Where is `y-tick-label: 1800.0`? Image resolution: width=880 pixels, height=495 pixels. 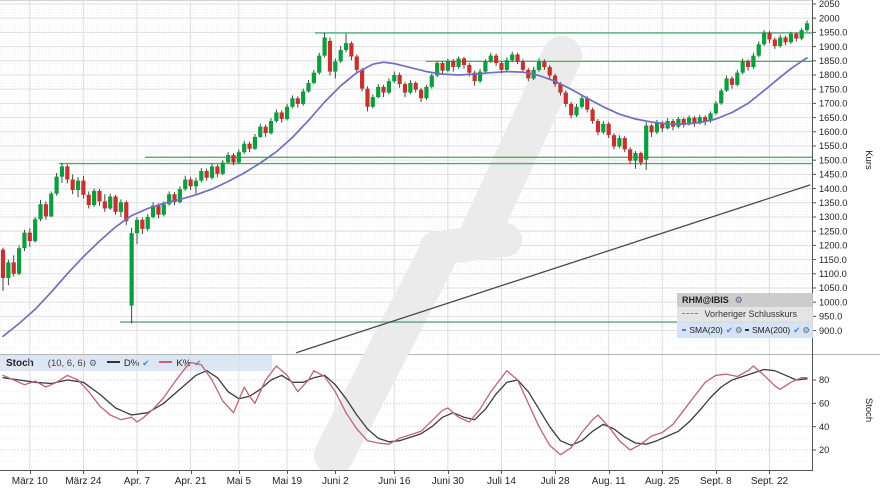
y-tick-label: 1800.0 is located at coordinates (833, 75).